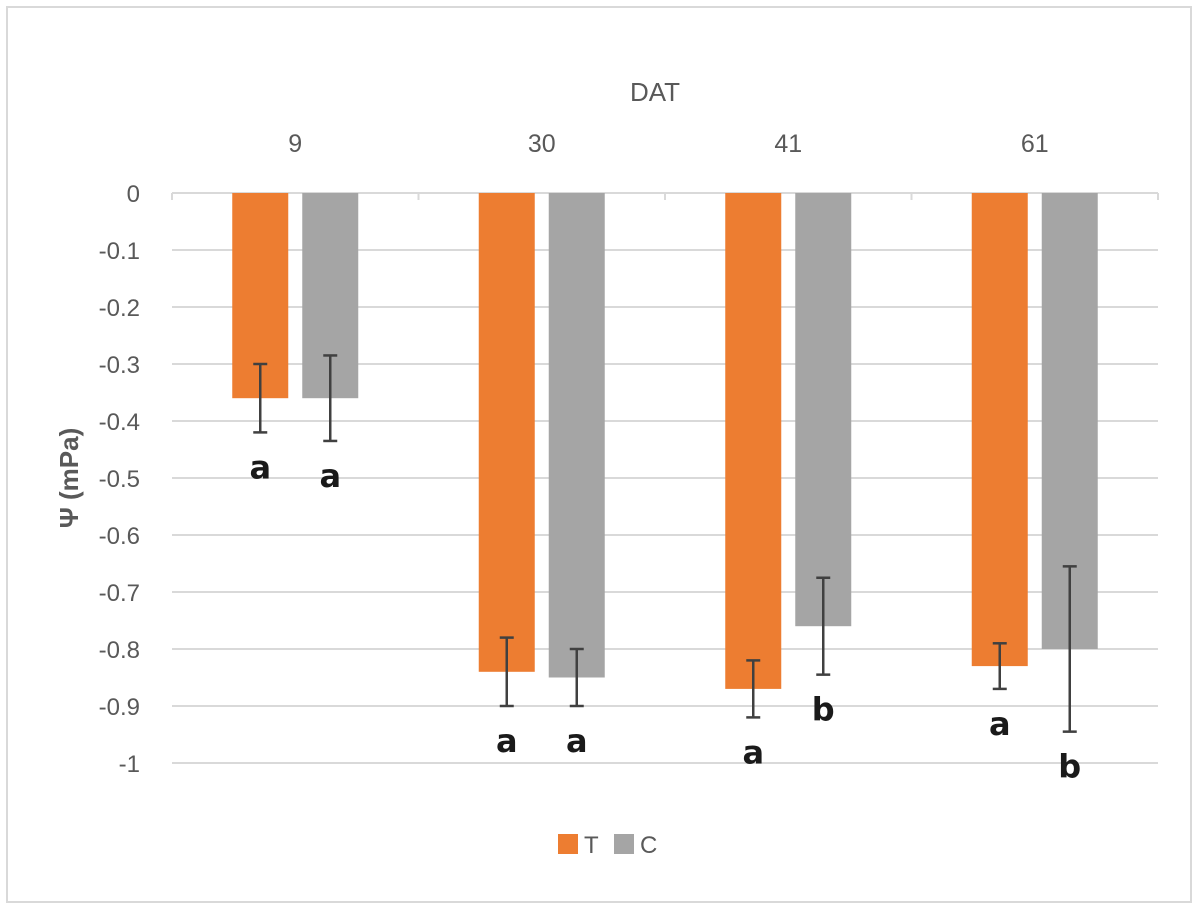  Describe the element at coordinates (295, 144) in the screenshot. I see `x-tick-label: 9` at that location.